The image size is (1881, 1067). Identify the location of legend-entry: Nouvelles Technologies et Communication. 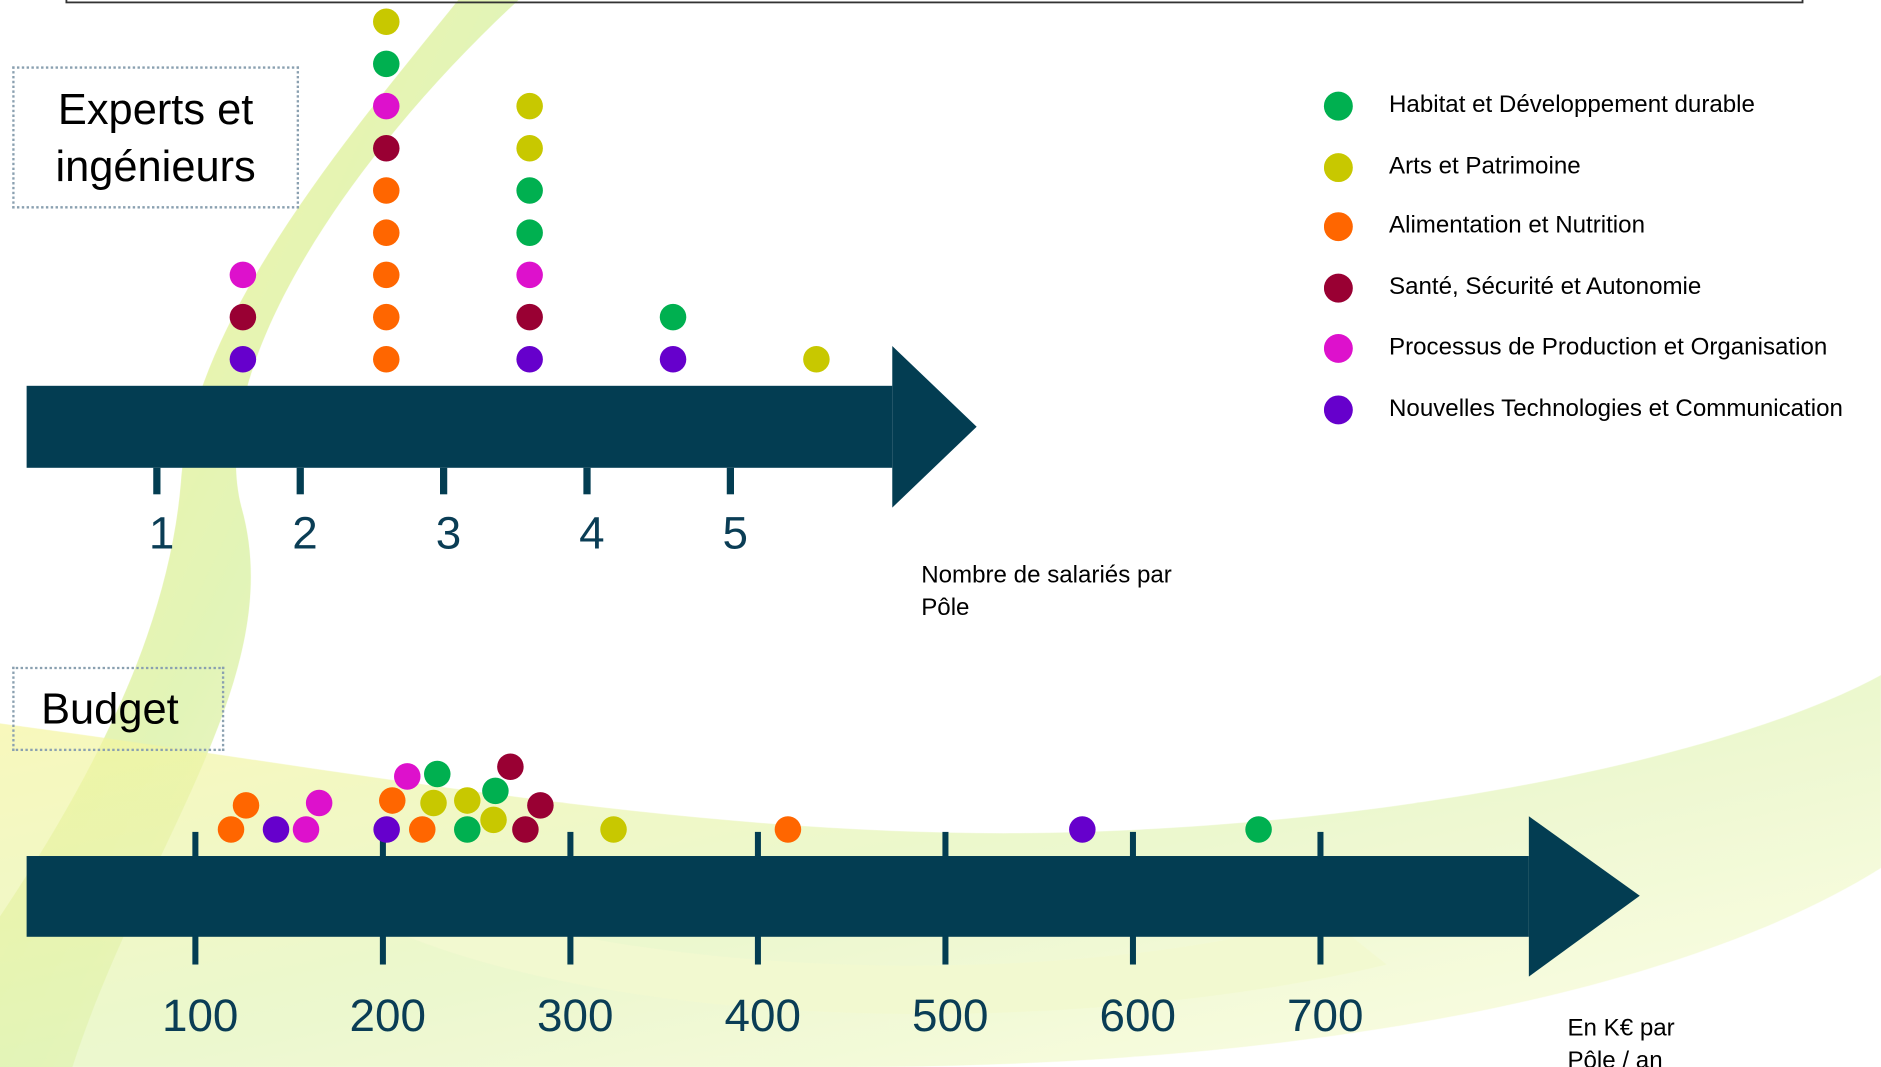
(1616, 408).